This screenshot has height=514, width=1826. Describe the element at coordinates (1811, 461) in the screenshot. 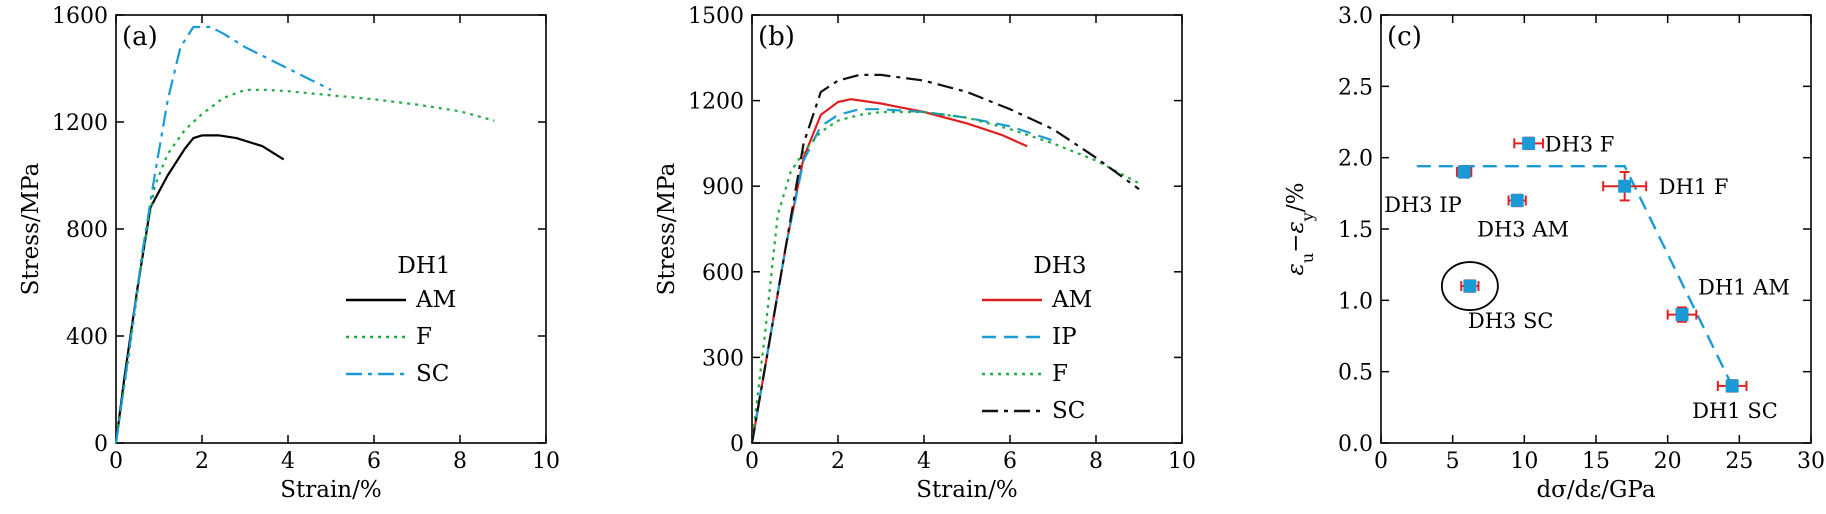

I see `x-tick-label: 30` at that location.